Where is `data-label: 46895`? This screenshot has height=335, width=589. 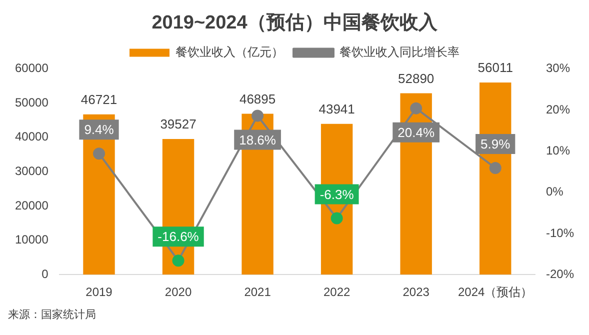
data-label: 46895 is located at coordinates (257, 98).